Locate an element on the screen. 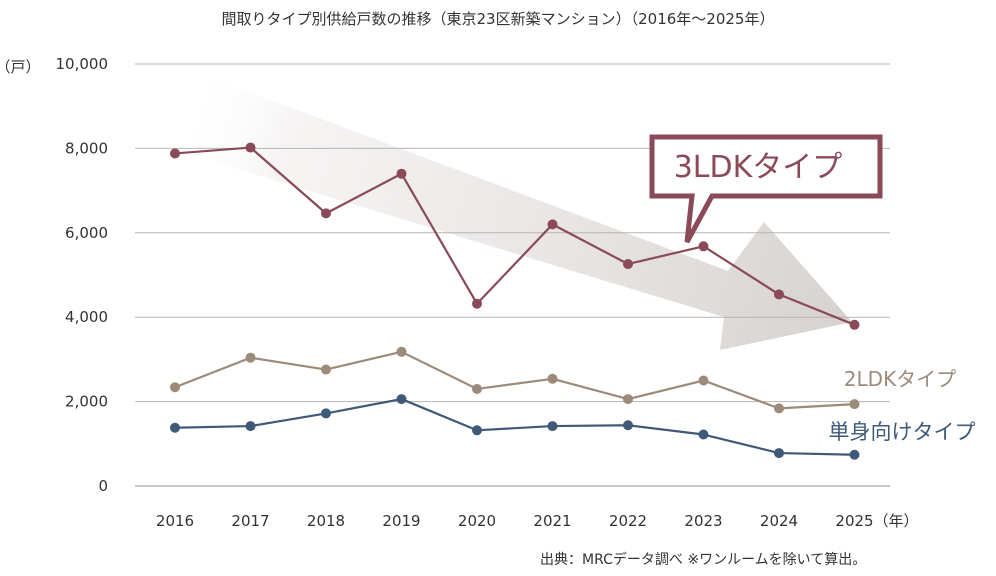 This screenshot has height=576, width=996. series-line-2ldk is located at coordinates (514, 380).